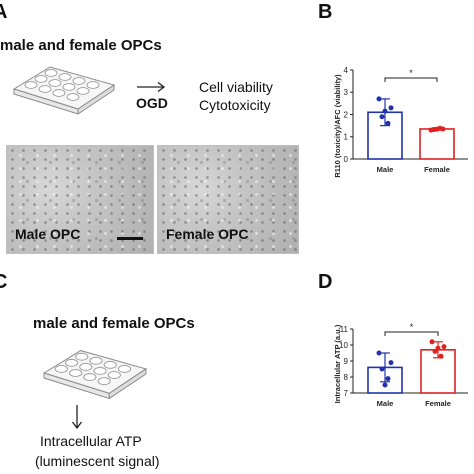 This screenshot has width=474, height=474. I want to click on chart-b-ylabel: R110 (toxicity)/AFC (viability), so click(337, 126).